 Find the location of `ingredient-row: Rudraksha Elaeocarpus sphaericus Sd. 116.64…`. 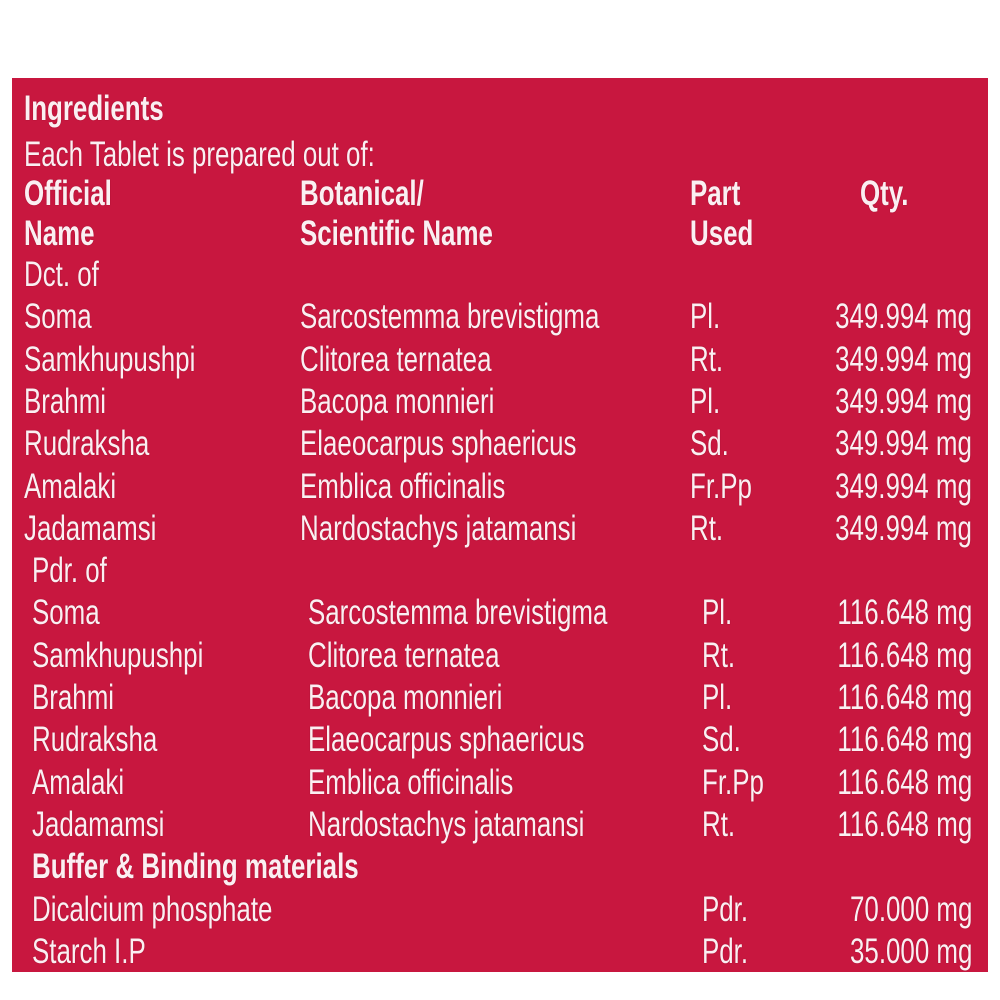

ingredient-row: Rudraksha Elaeocarpus sphaericus Sd. 116.64… is located at coordinates (500, 740).